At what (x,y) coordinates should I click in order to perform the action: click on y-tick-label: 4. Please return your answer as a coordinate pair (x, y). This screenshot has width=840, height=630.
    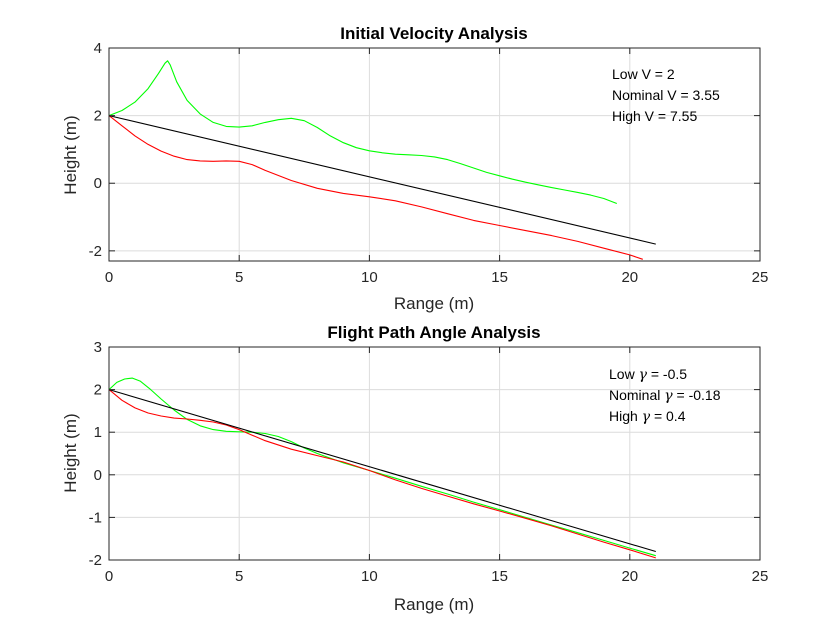
    Looking at the image, I should click on (98, 48).